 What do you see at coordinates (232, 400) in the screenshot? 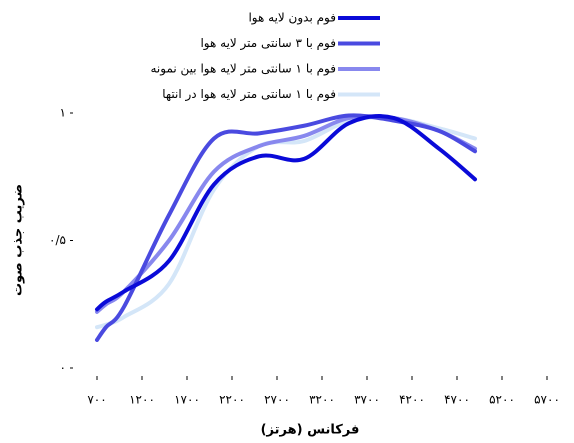
I see `x-tick-label: ۲۲۰۰` at bounding box center [232, 400].